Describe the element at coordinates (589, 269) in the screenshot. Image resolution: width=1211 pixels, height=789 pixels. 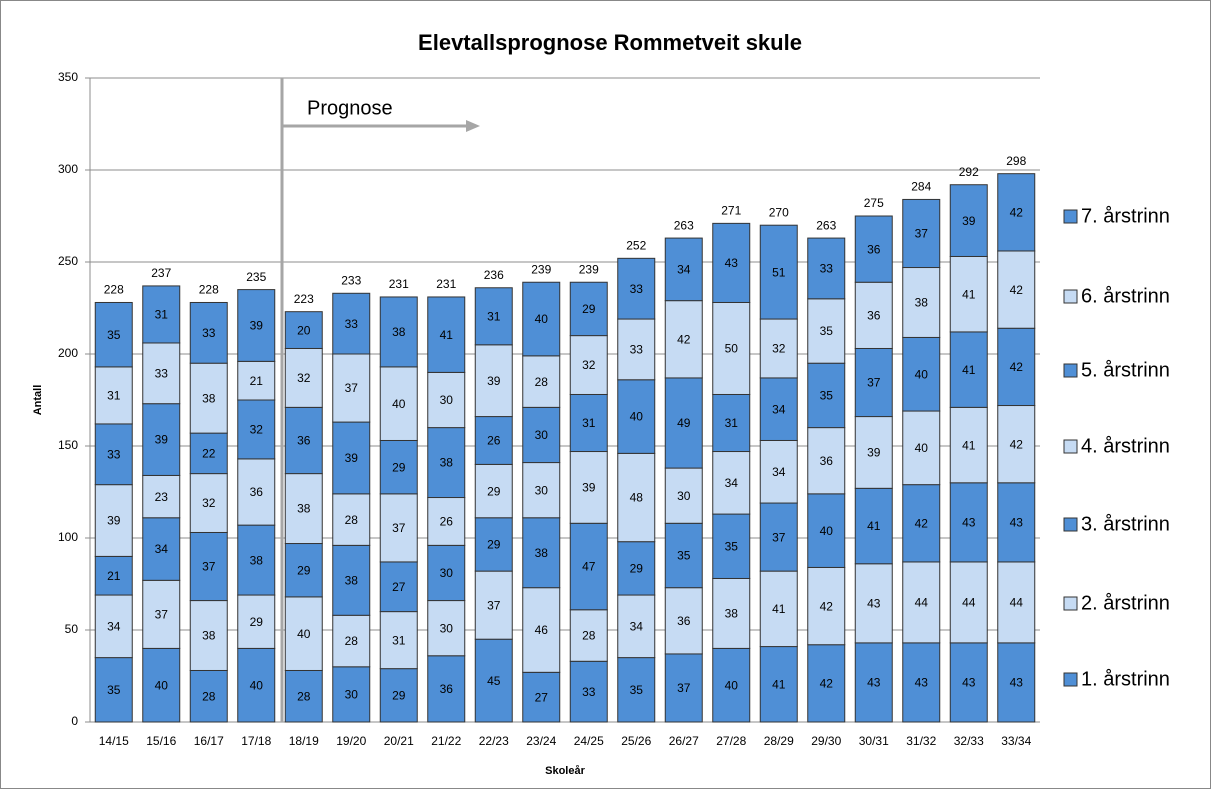
I see `total-label: 239` at that location.